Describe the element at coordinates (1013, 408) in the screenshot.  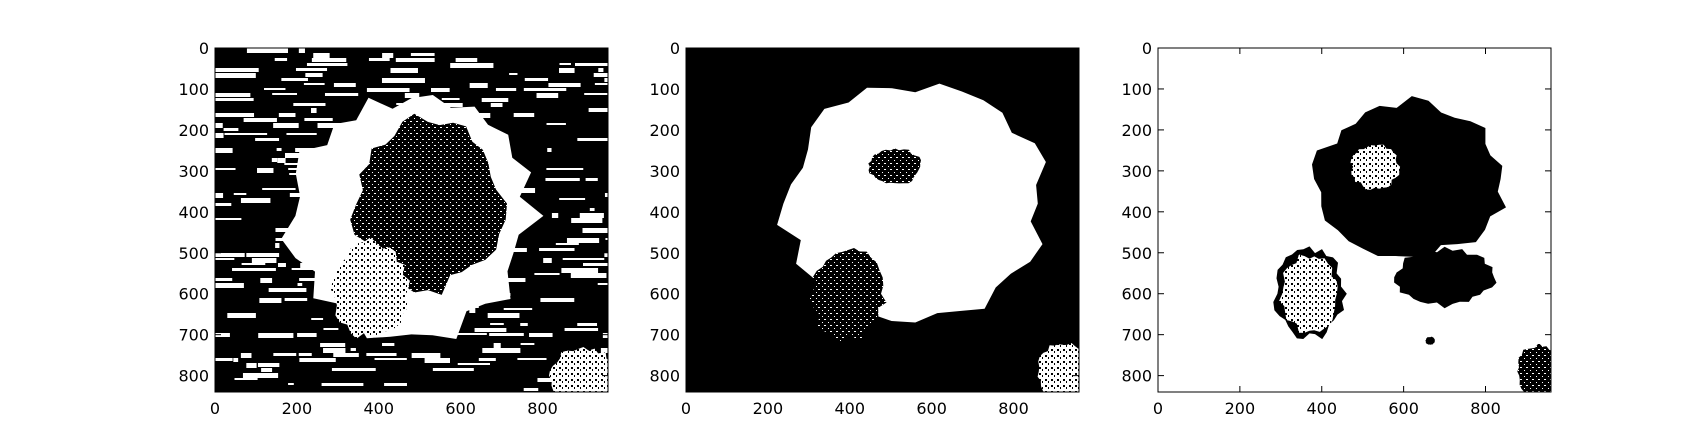
I see `x-tick-label: 800` at that location.